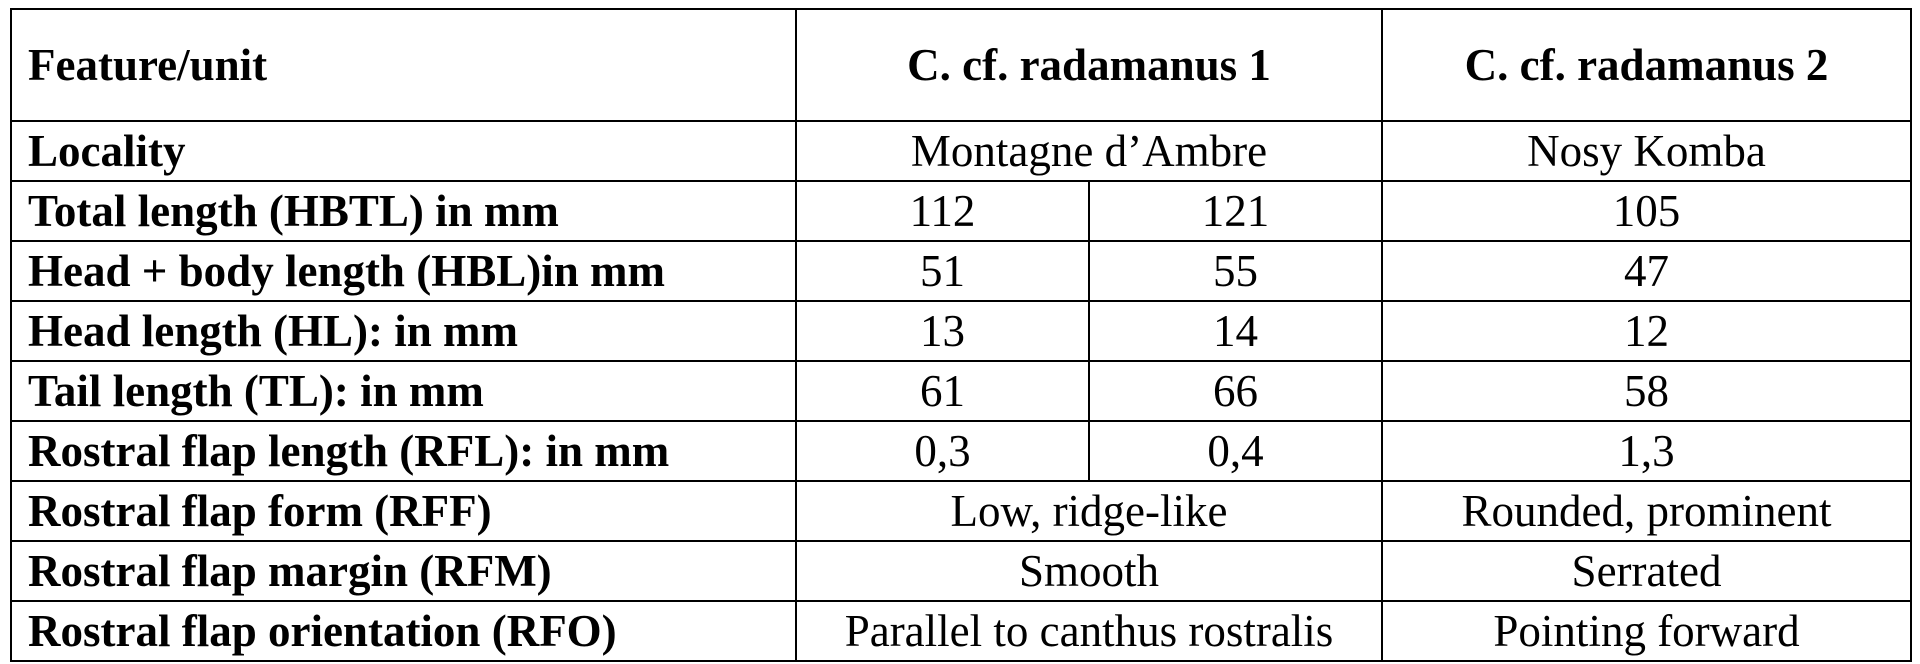 The image size is (1920, 664). Describe the element at coordinates (1647, 451) in the screenshot. I see `cell-species-2: 1,3` at that location.